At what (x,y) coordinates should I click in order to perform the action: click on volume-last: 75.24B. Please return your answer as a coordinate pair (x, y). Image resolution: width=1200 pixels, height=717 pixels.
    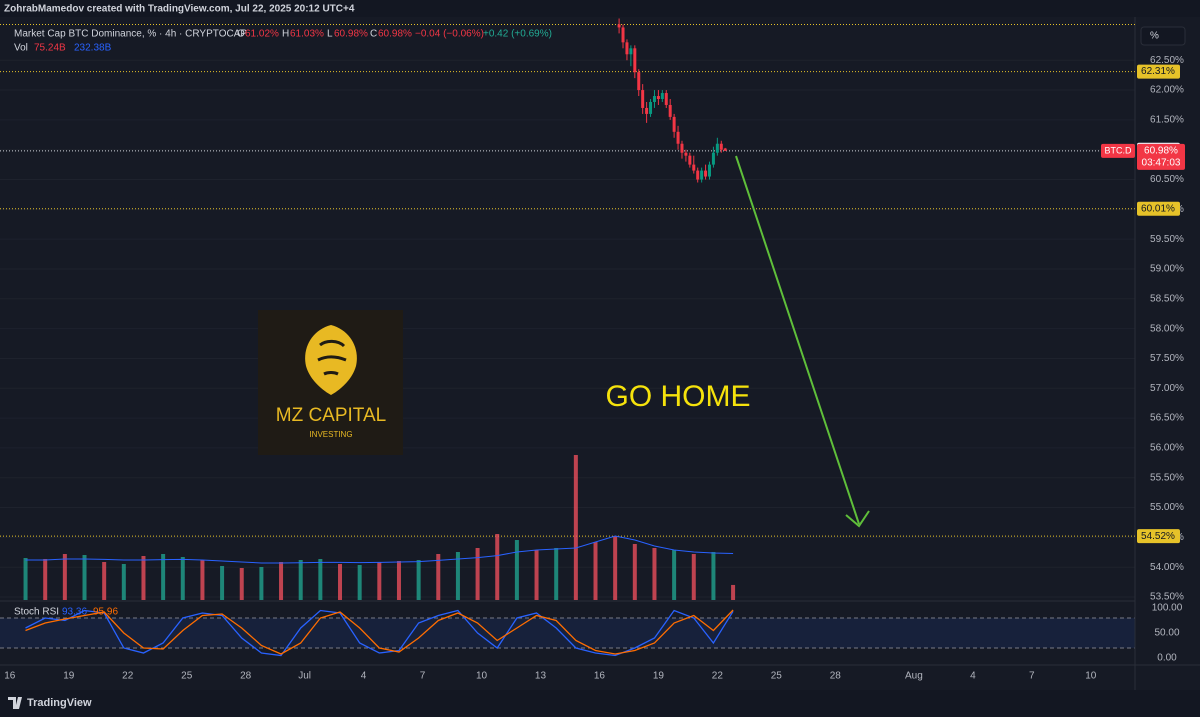
    Looking at the image, I should click on (50, 48).